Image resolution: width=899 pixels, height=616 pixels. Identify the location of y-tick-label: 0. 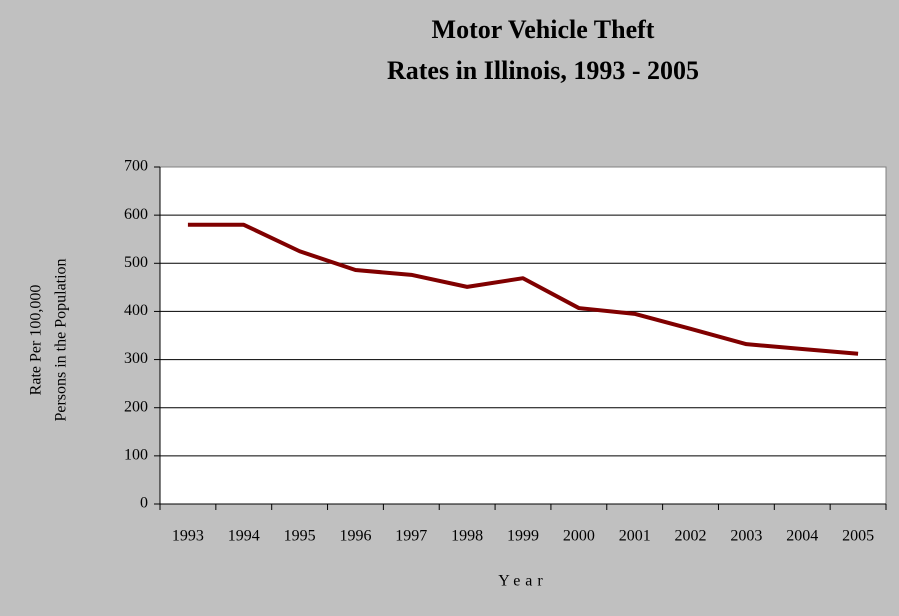
(144, 503).